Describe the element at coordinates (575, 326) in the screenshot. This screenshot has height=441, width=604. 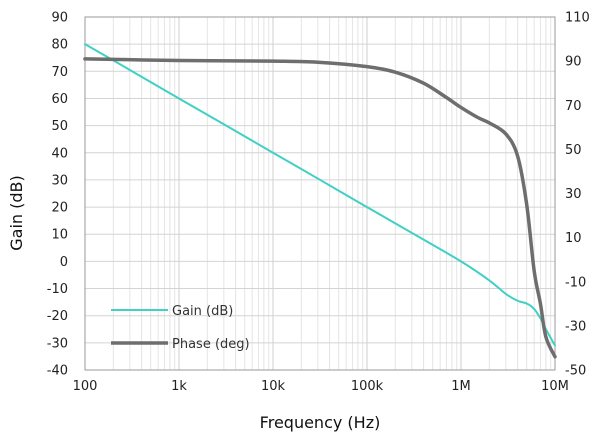
I see `y2-tick-label: -30` at that location.